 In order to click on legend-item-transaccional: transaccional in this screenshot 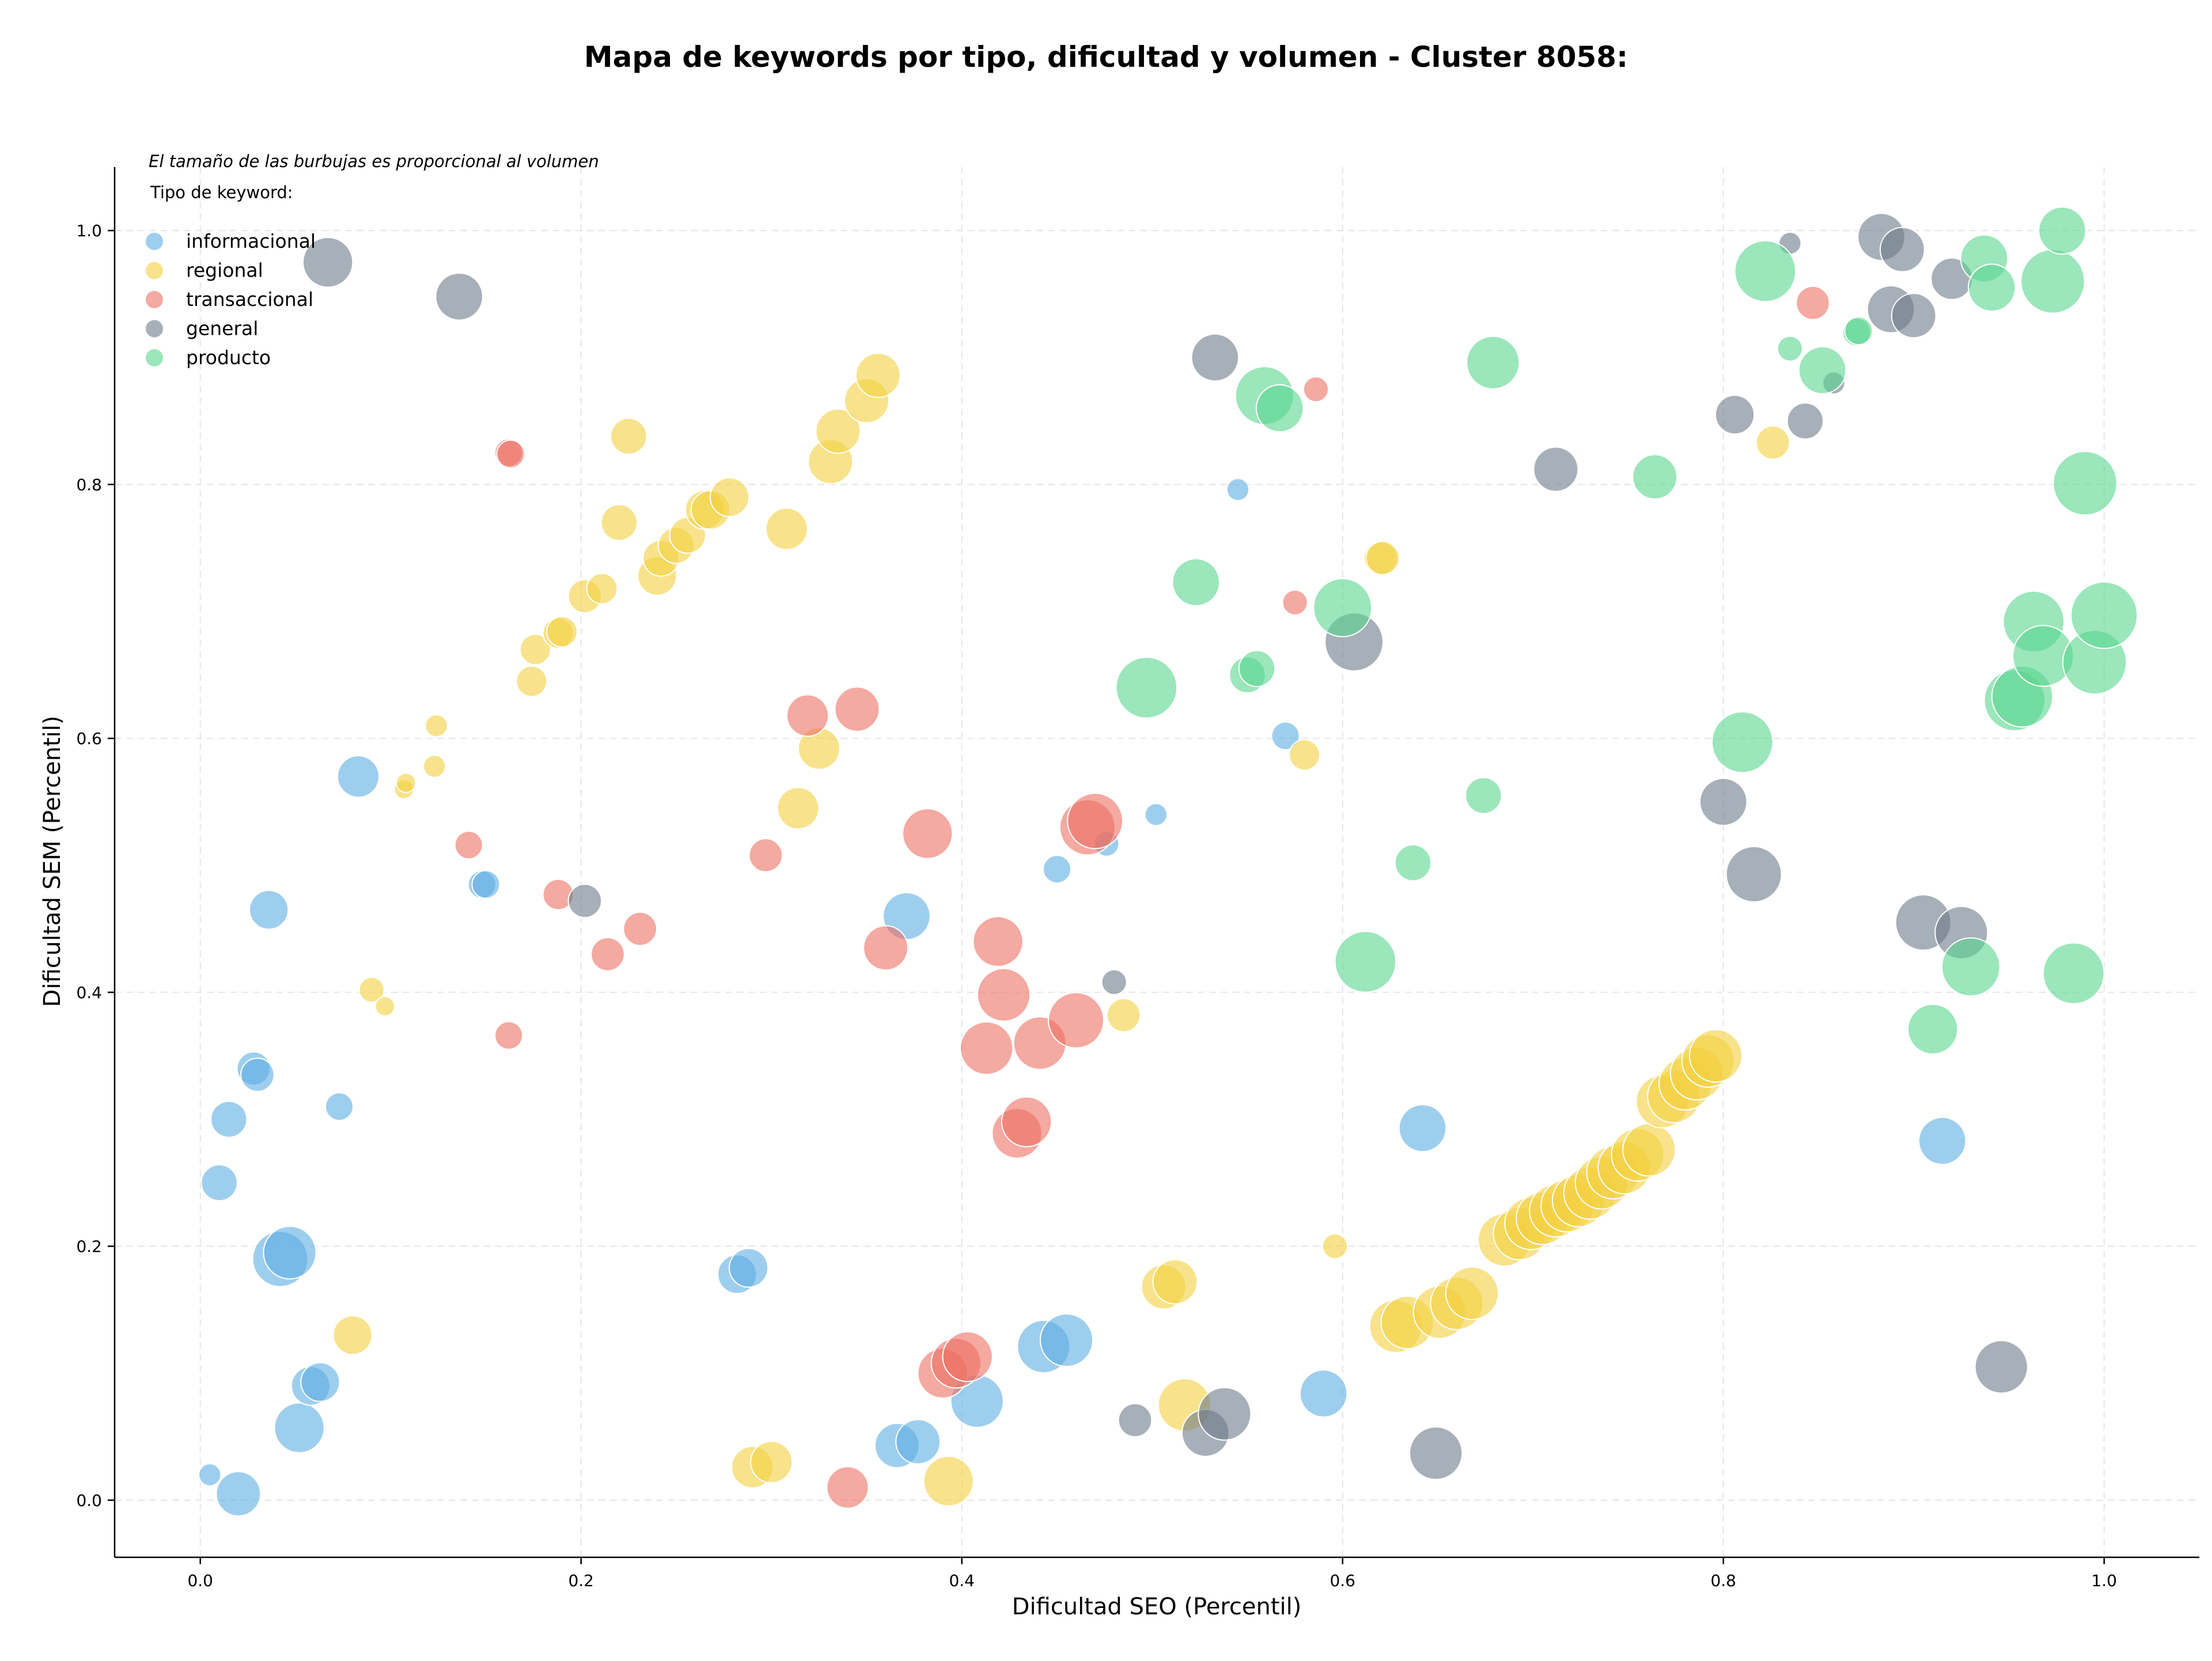, I will do `click(229, 299)`.